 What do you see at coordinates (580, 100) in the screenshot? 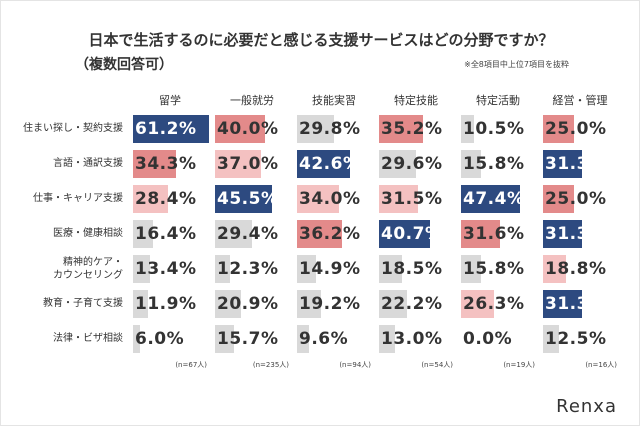
I see `column-header: 経営・管理` at bounding box center [580, 100].